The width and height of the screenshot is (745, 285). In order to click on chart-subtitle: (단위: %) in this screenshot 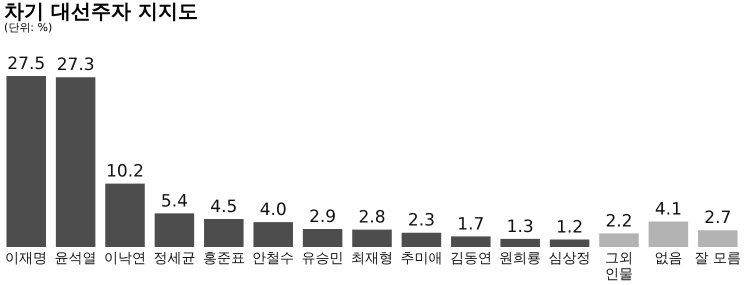, I will do `click(28, 27)`.